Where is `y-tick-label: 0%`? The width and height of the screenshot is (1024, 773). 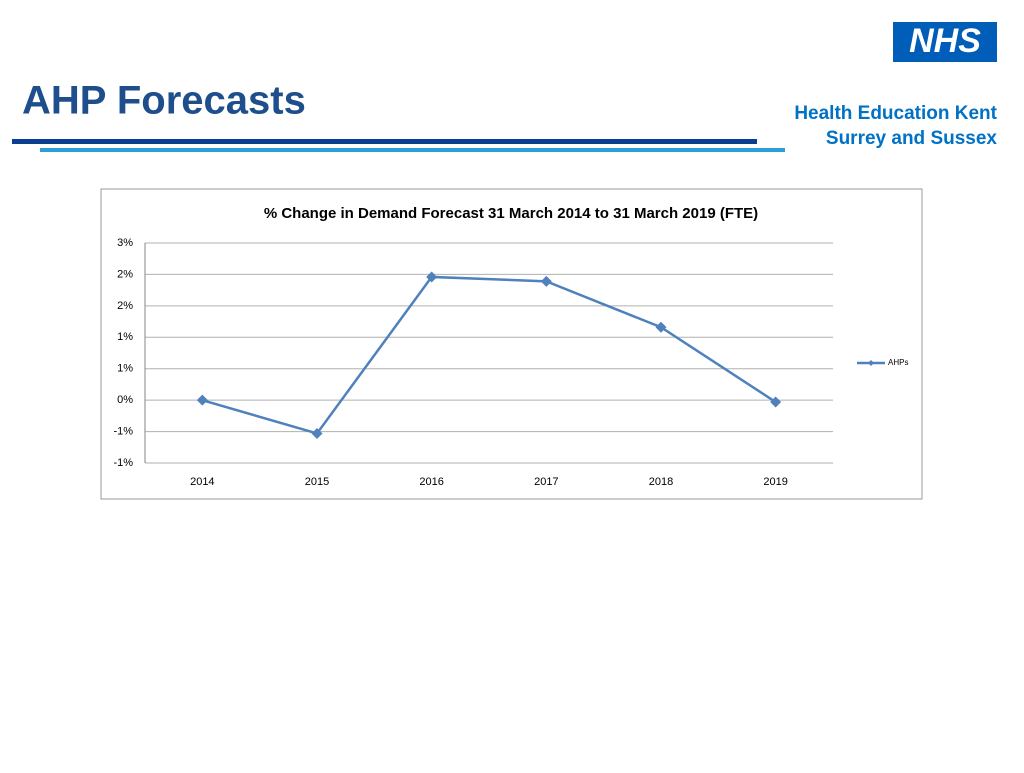 y-tick-label: 0% is located at coordinates (125, 400).